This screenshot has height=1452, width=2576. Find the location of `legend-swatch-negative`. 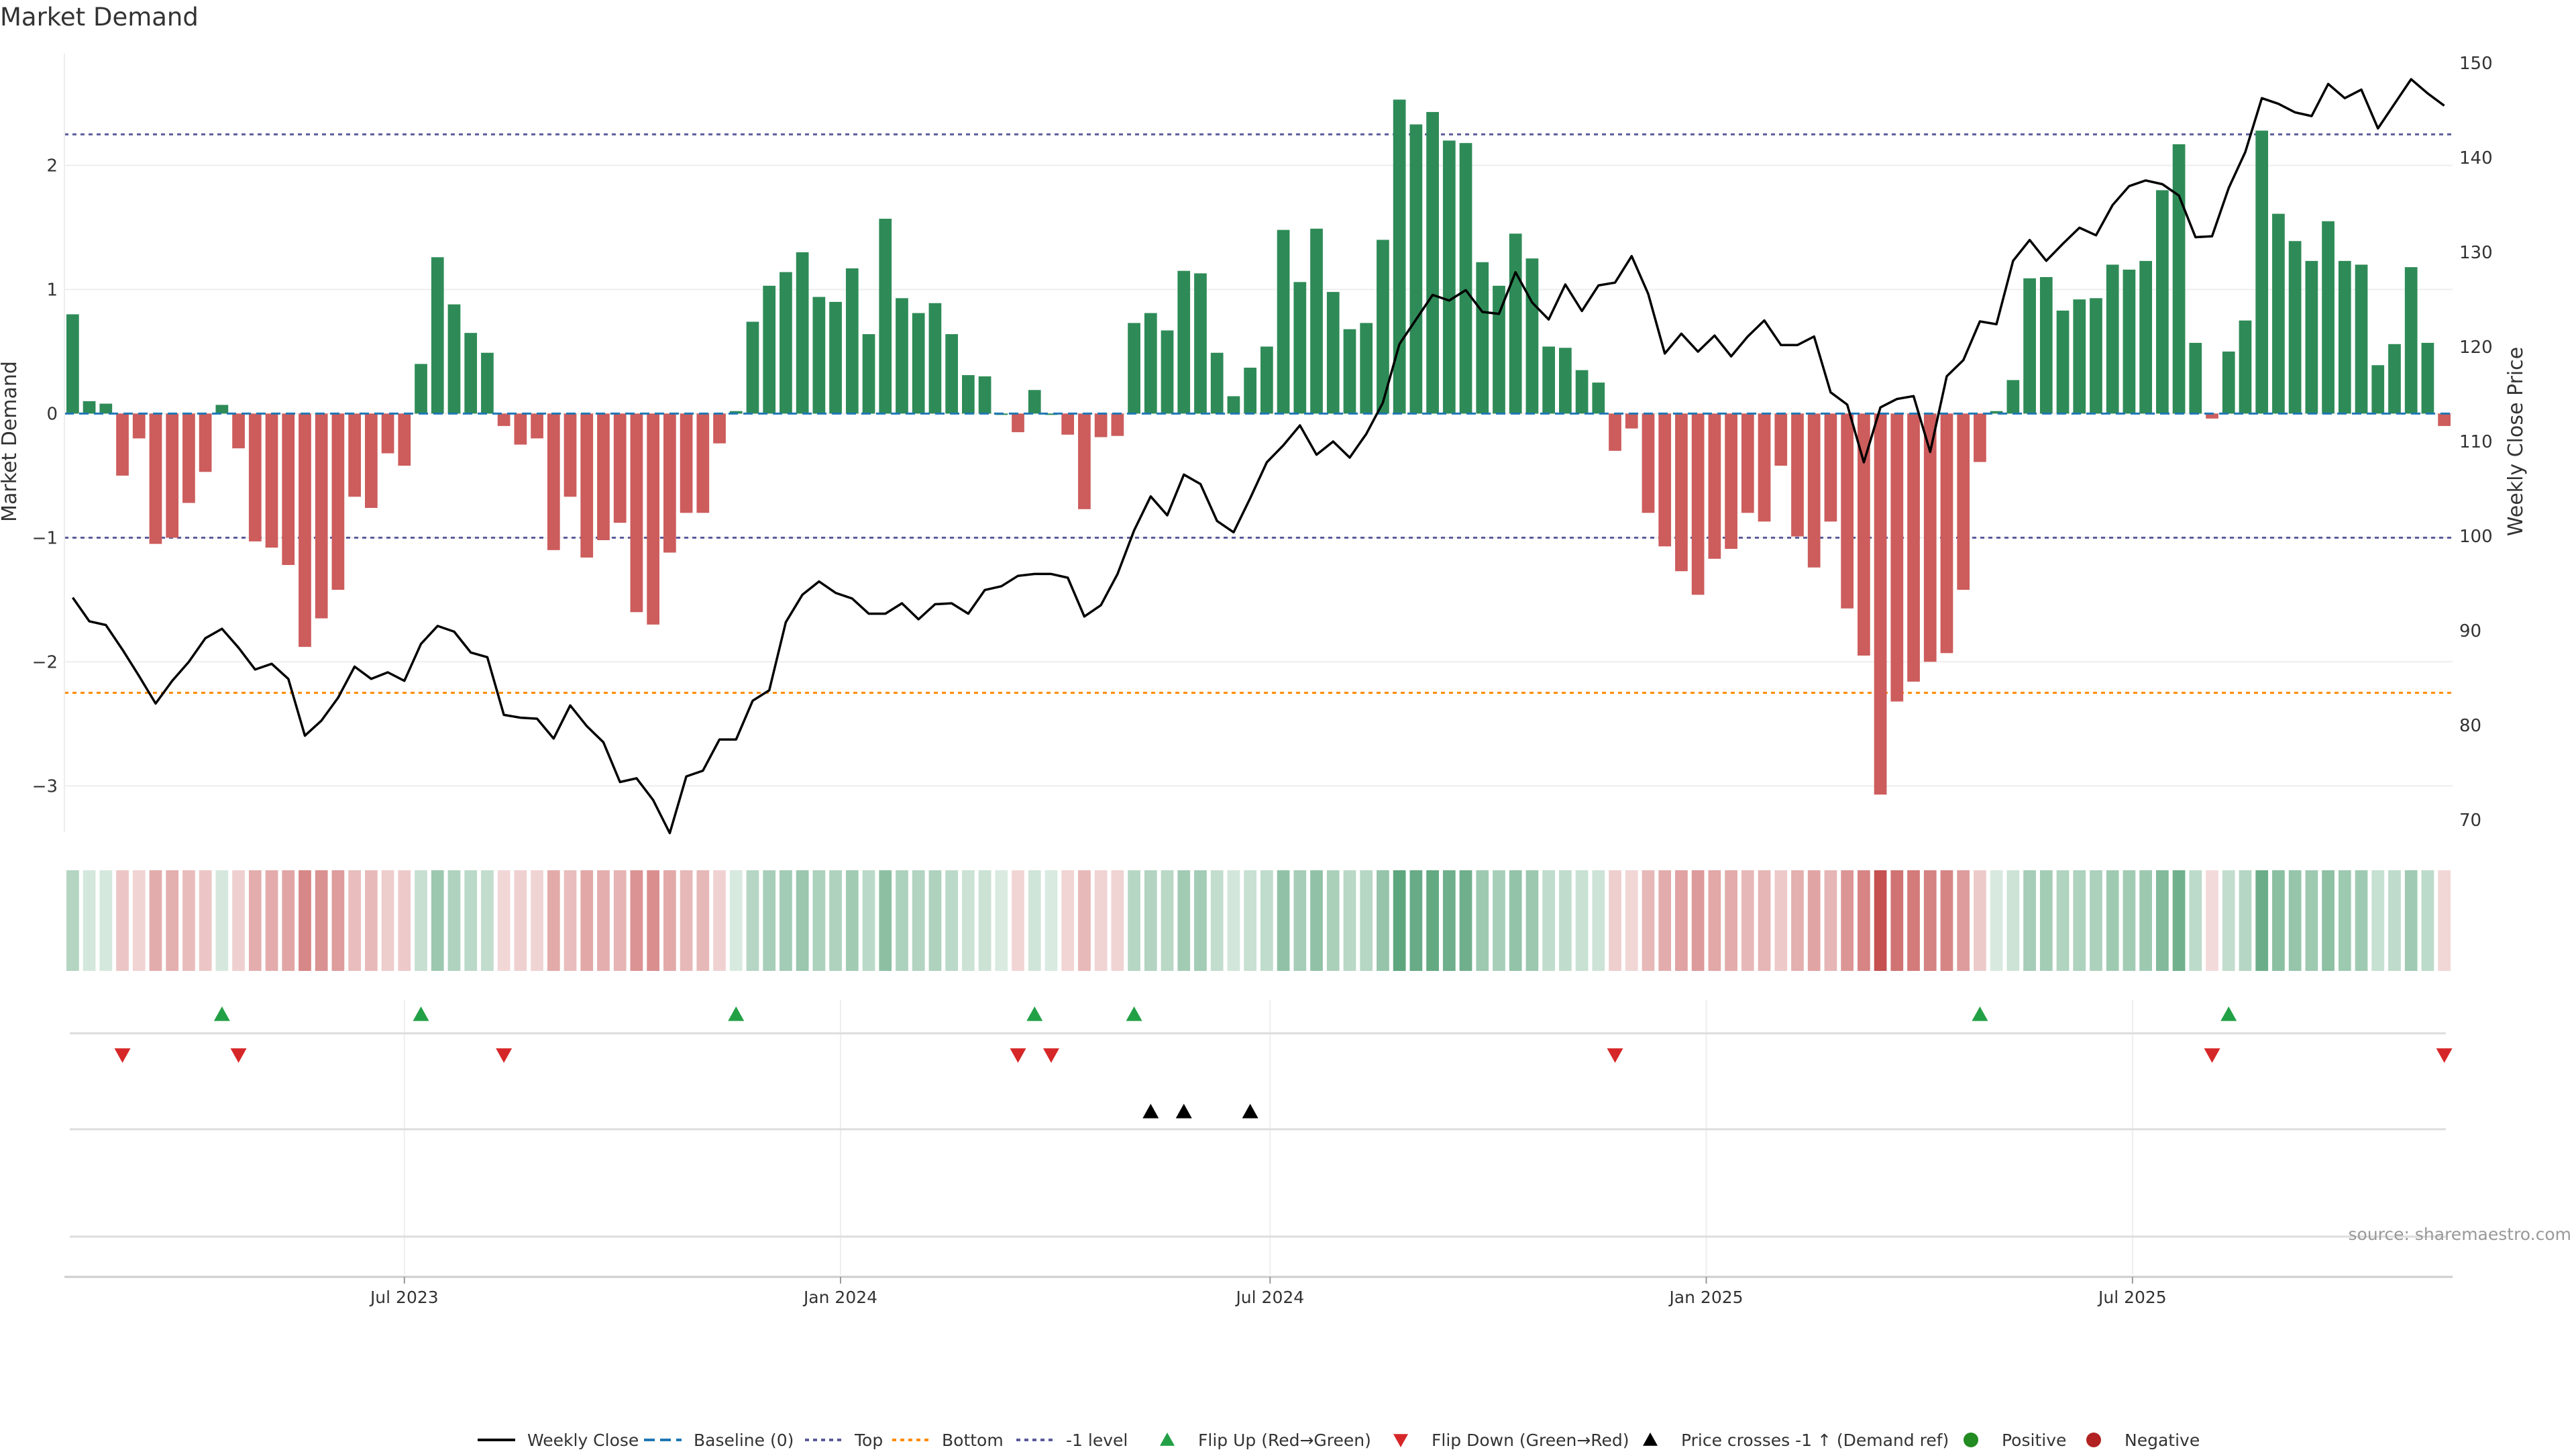

legend-swatch-negative is located at coordinates (2093, 1440).